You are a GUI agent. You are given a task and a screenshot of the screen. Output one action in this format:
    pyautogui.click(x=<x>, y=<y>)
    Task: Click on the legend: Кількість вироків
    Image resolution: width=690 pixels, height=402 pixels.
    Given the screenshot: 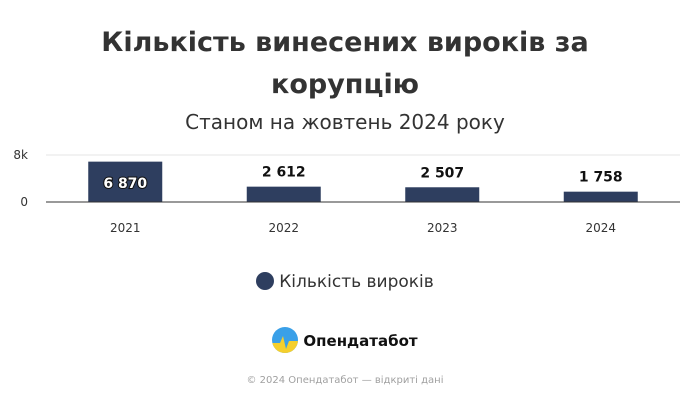 What is the action you would take?
    pyautogui.click(x=345, y=282)
    